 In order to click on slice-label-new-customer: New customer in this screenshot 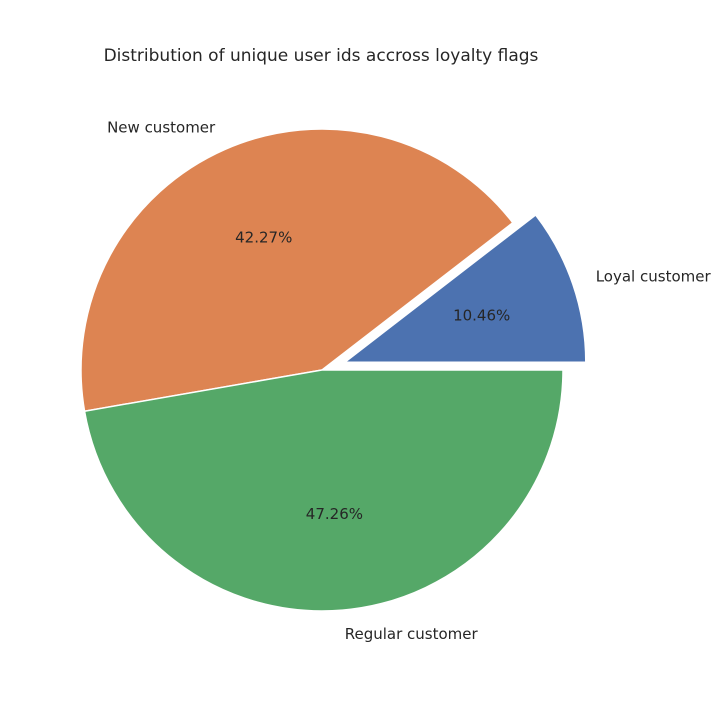, I will do `click(161, 127)`.